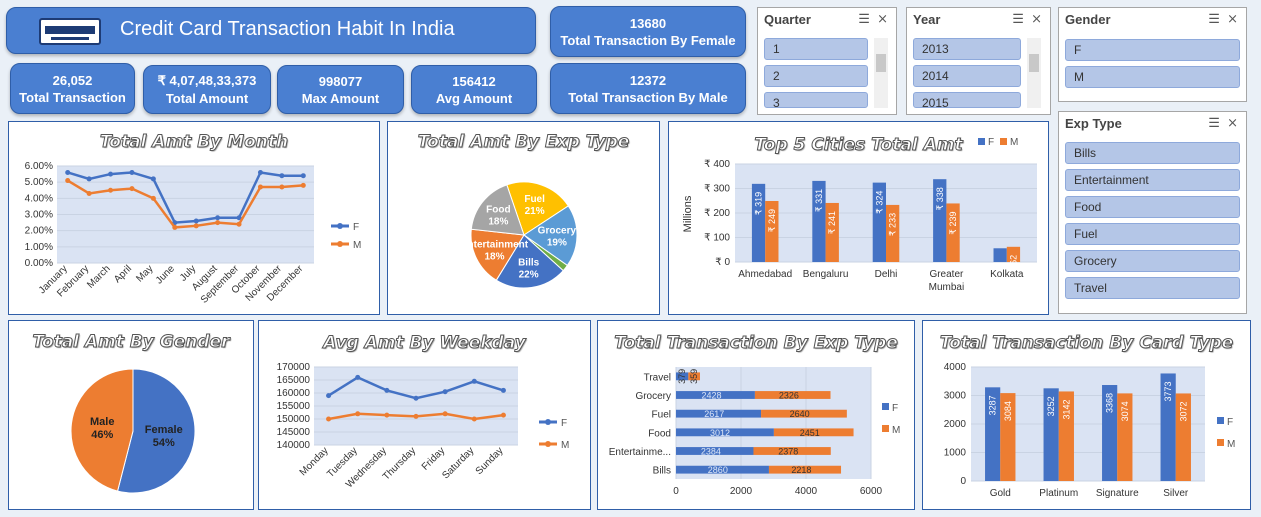 This screenshot has height=517, width=1261. Describe the element at coordinates (144, 273) in the screenshot. I see `x-tick-label: May` at that location.